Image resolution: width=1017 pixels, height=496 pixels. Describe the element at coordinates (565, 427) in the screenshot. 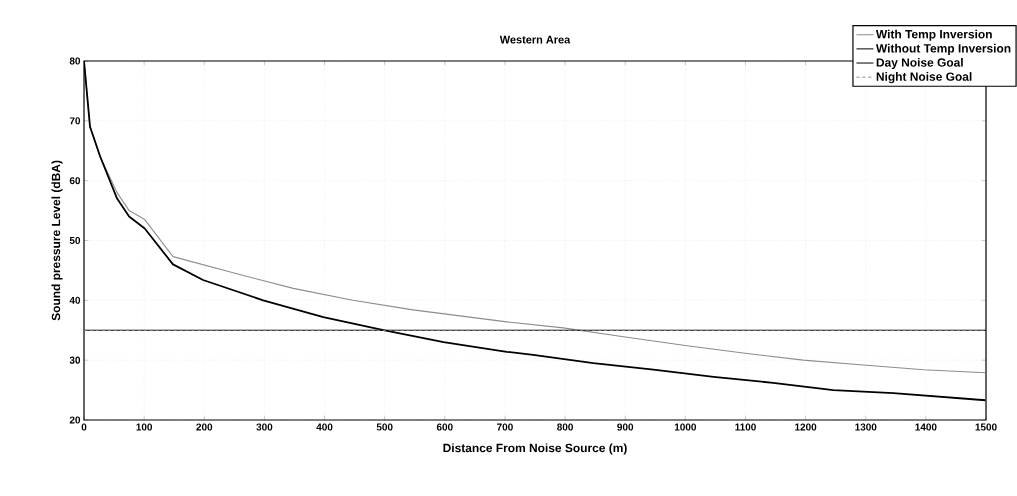

I see `x-tick-label: 800` at that location.